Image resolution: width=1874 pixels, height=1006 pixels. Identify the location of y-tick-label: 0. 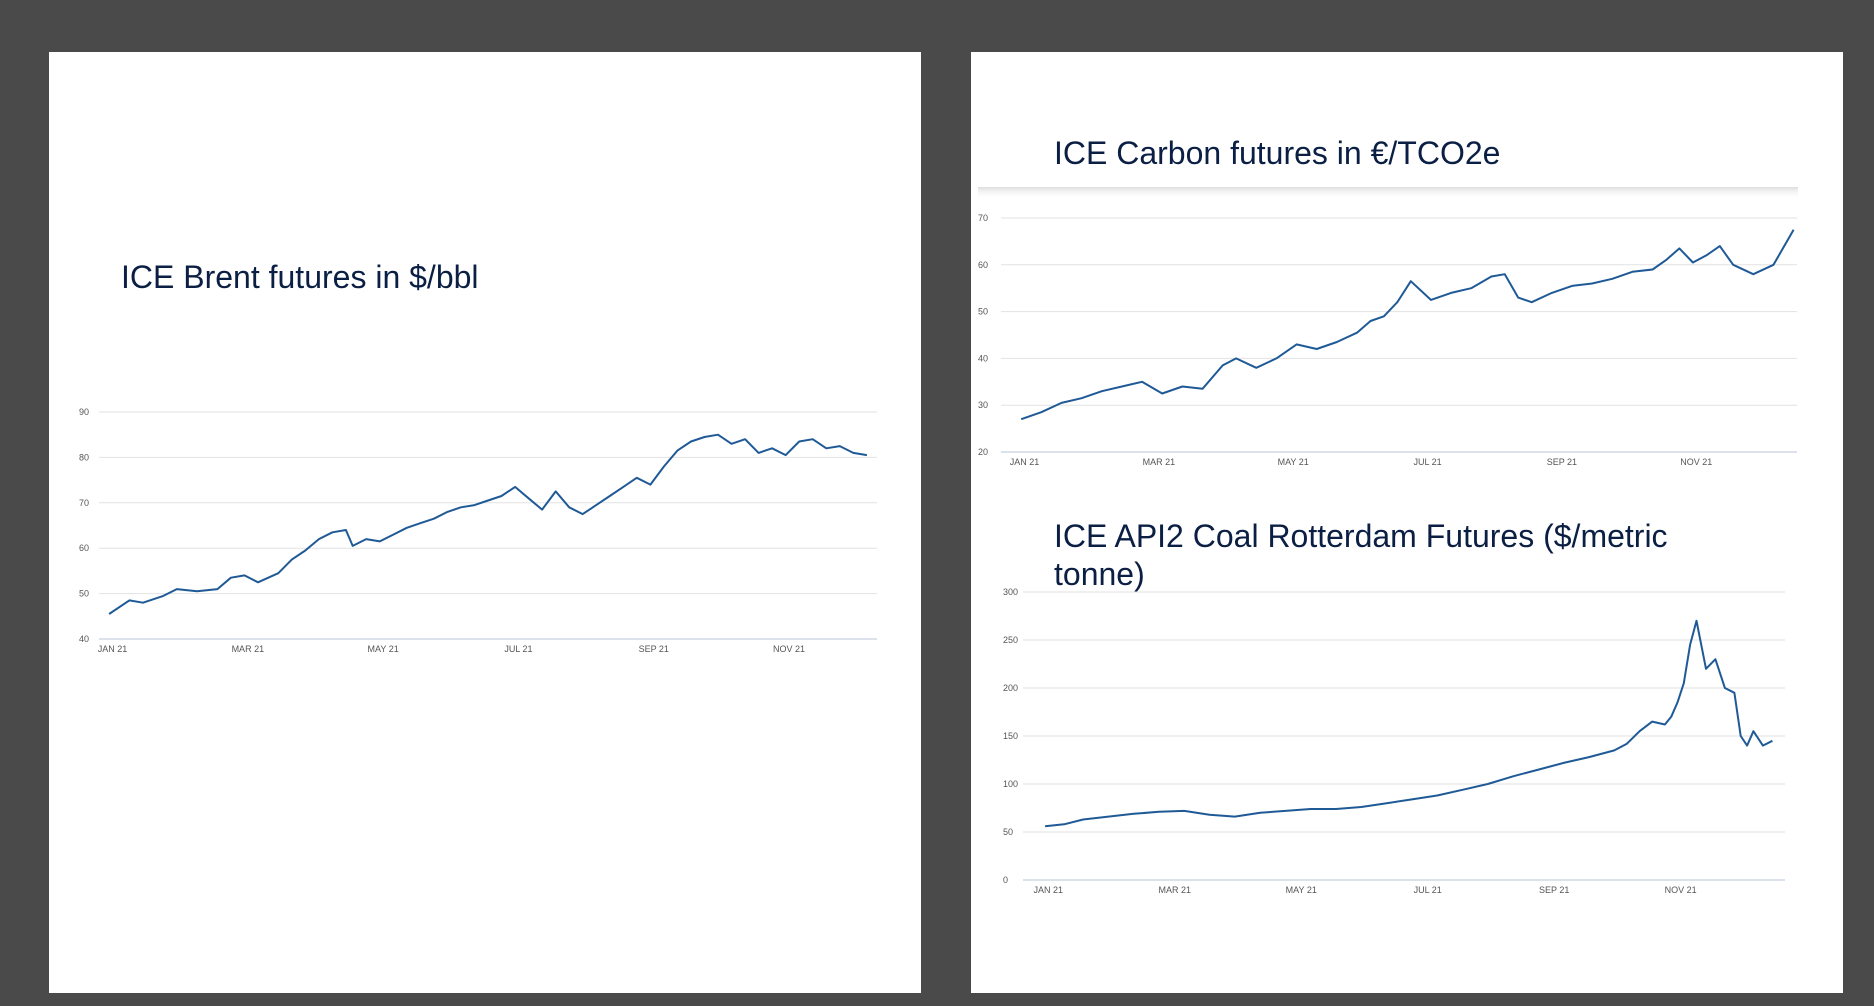
(1005, 880).